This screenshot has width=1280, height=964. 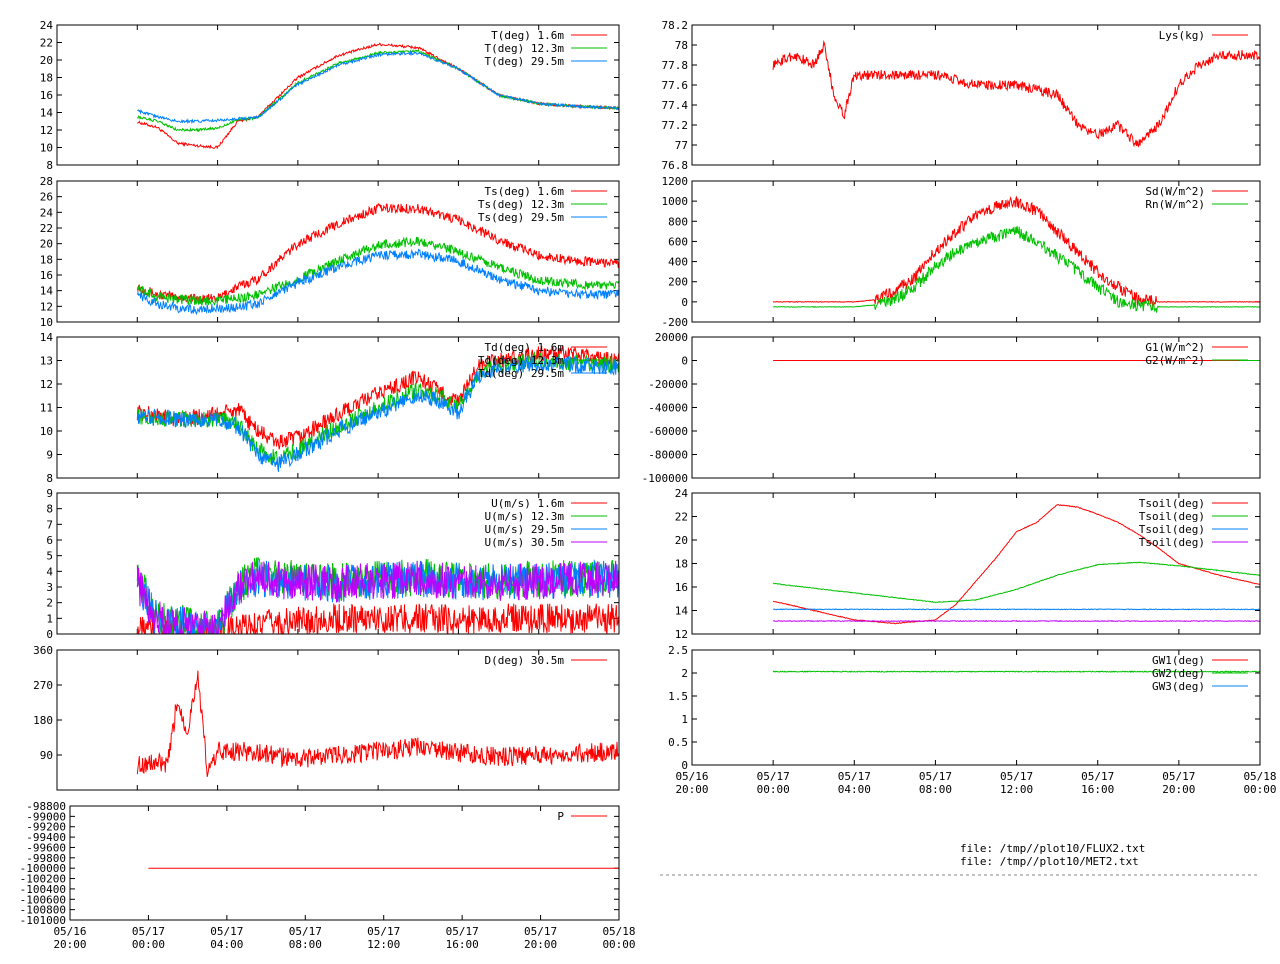 I want to click on ytick-label: -100800, so click(x=43, y=910).